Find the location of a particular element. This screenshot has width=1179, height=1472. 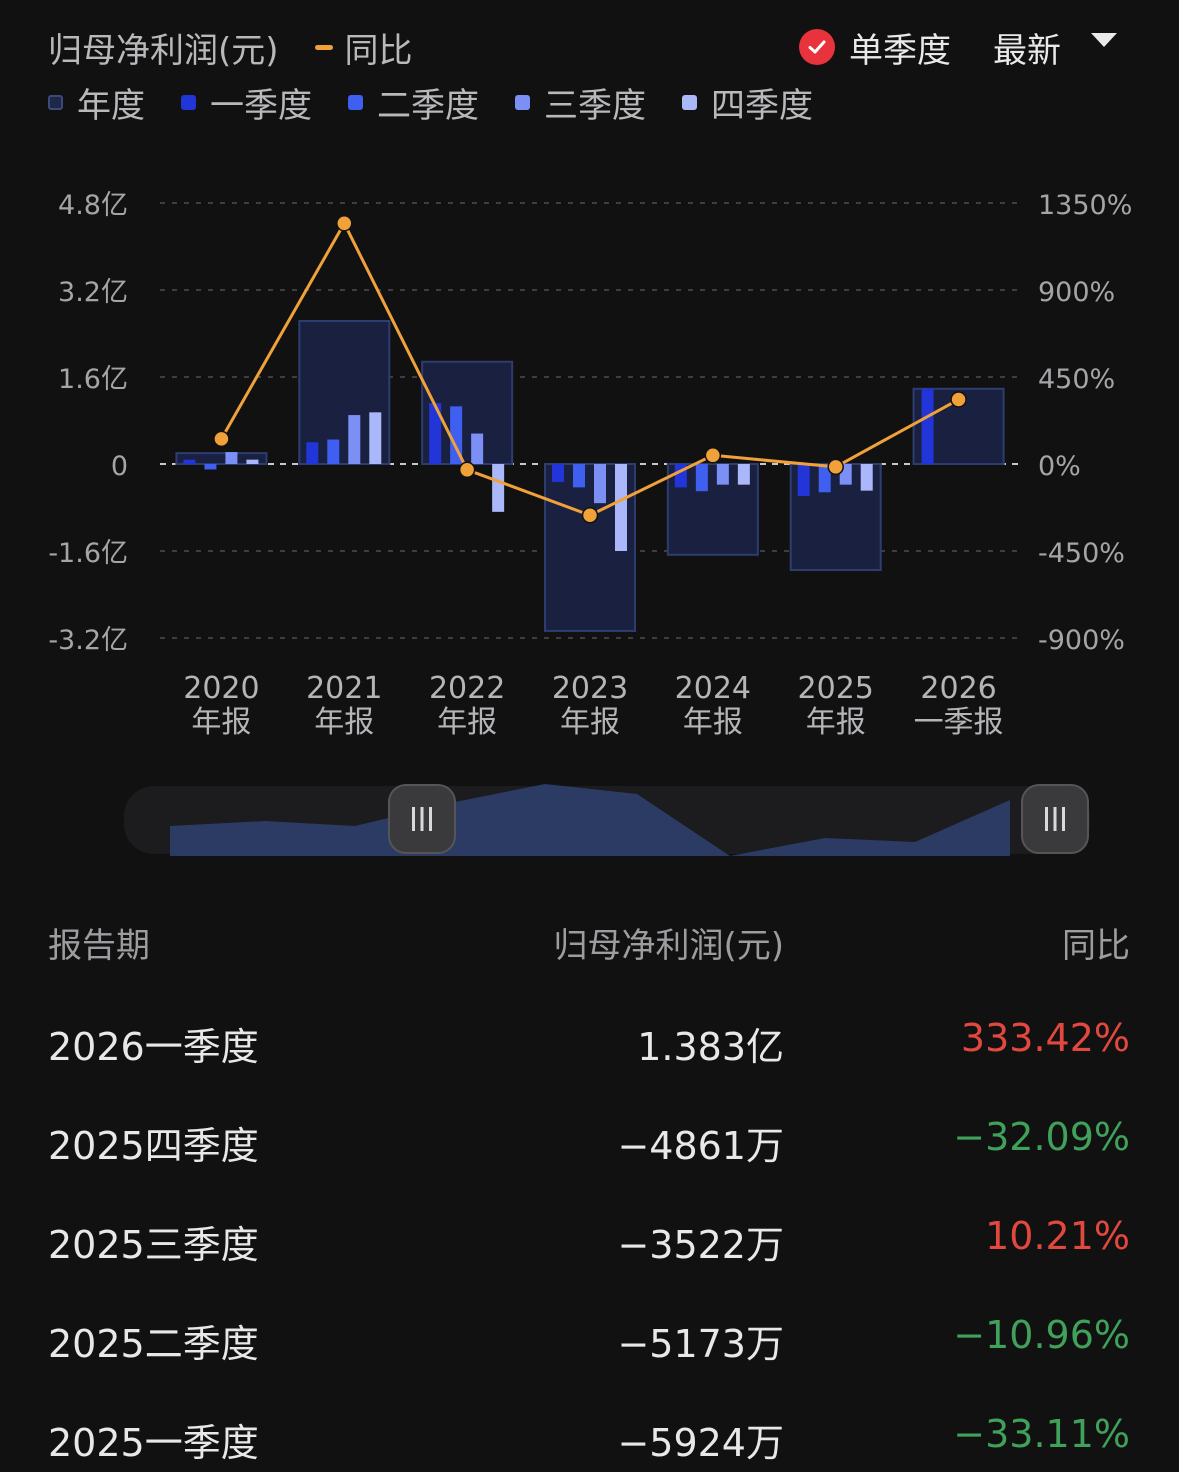

row-profit: −4861万 is located at coordinates (700, 1146).